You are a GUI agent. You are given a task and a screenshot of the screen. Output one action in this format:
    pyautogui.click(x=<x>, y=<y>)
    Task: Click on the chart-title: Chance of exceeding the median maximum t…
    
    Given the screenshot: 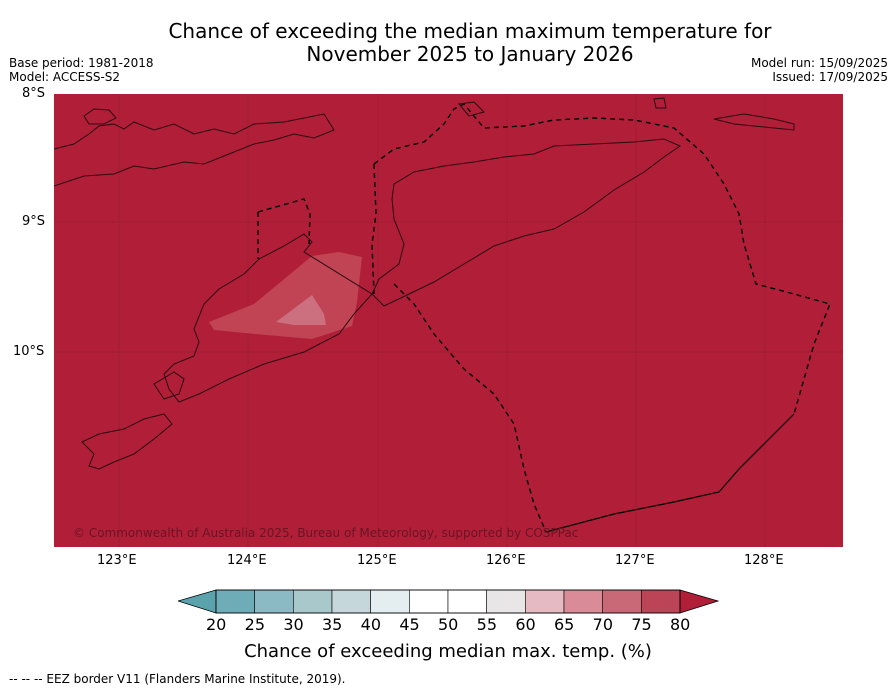 What is the action you would take?
    pyautogui.click(x=448, y=43)
    